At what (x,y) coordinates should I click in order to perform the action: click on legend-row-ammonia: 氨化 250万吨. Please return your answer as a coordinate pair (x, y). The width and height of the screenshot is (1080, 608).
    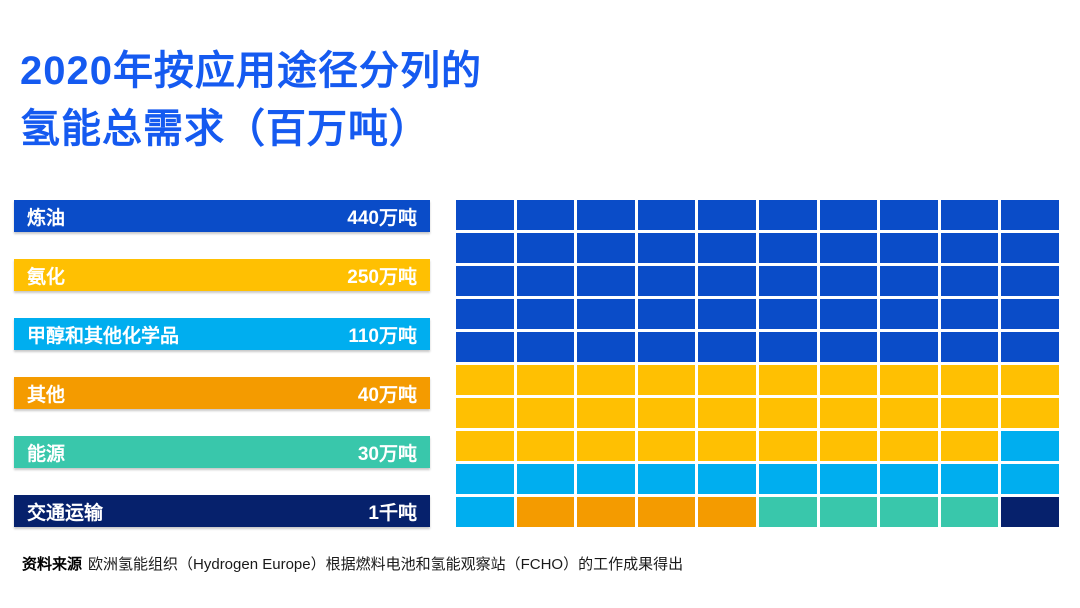
    Looking at the image, I should click on (222, 275).